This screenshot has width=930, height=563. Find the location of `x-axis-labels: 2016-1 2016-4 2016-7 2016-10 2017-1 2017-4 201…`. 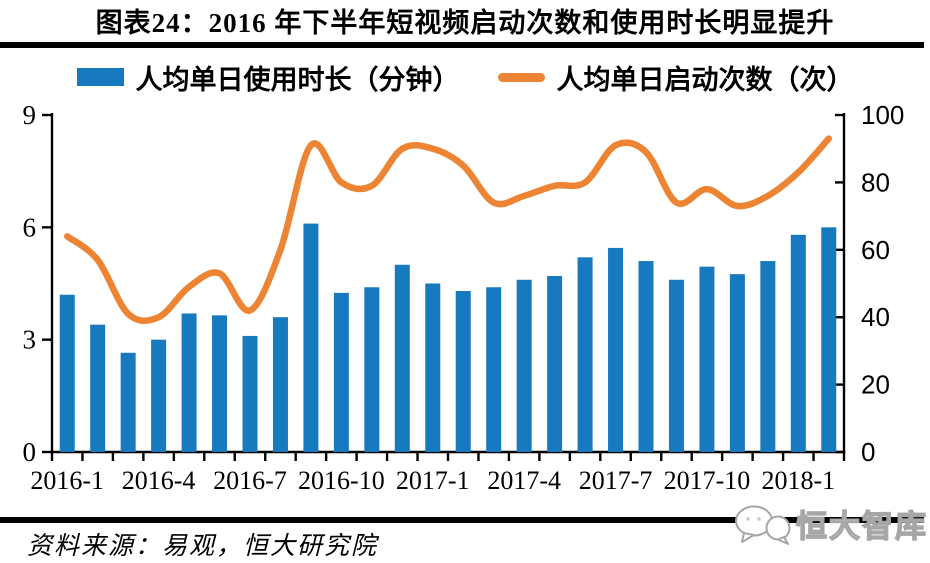

x-axis-labels: 2016-1 2016-4 2016-7 2016-10 2017-1 2017-4 201… is located at coordinates (432, 480).